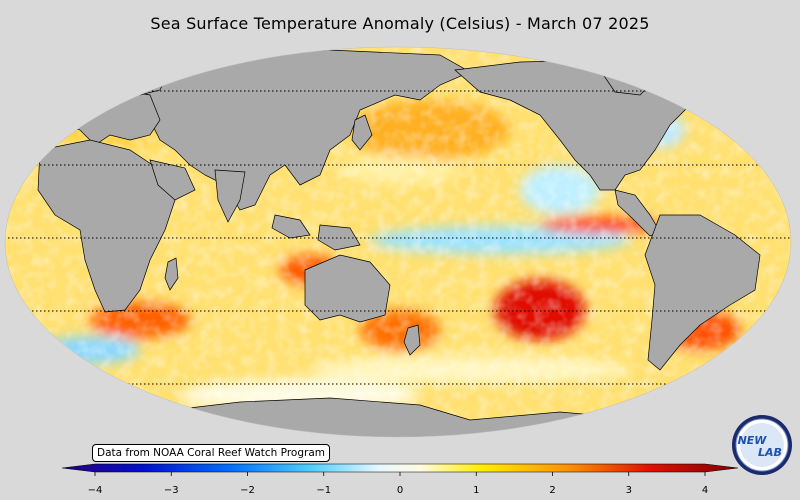 Image resolution: width=800 pixels, height=500 pixels. I want to click on colorbar: −4 −3 −2 −1 0 1 2 3 4, so click(400, 479).